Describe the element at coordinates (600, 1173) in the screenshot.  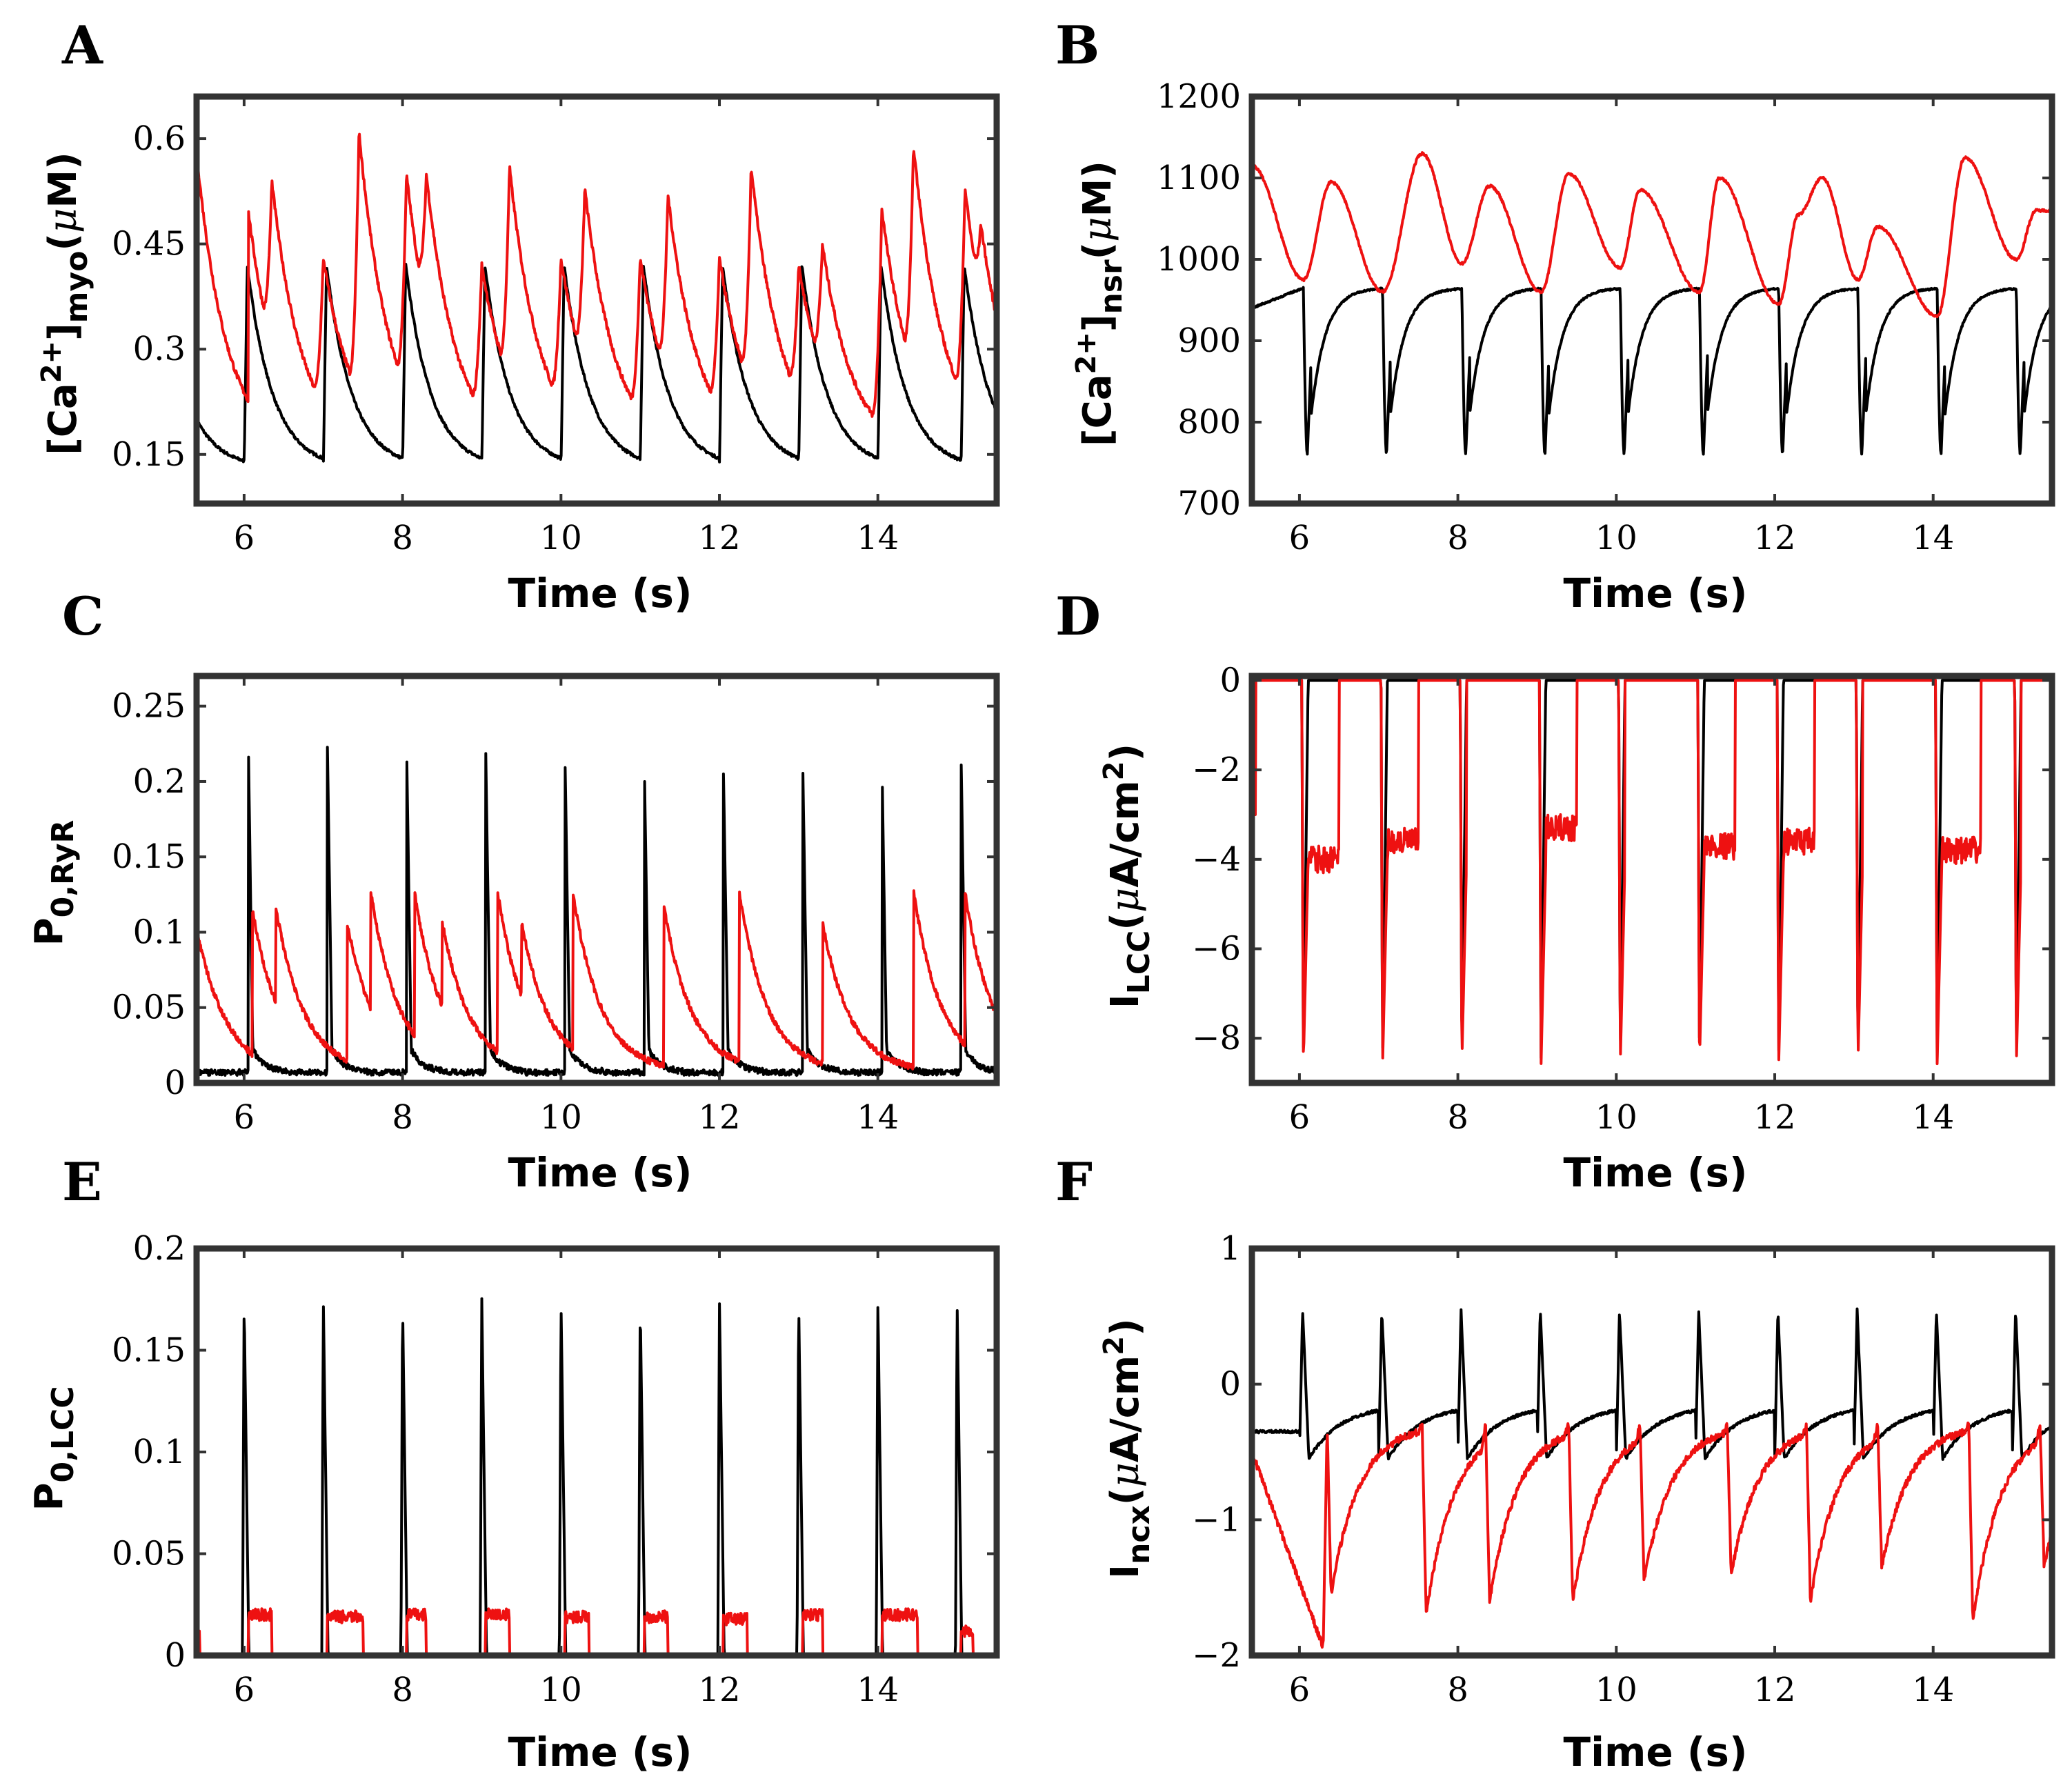
I see `xlabel-c: Time (s)` at that location.